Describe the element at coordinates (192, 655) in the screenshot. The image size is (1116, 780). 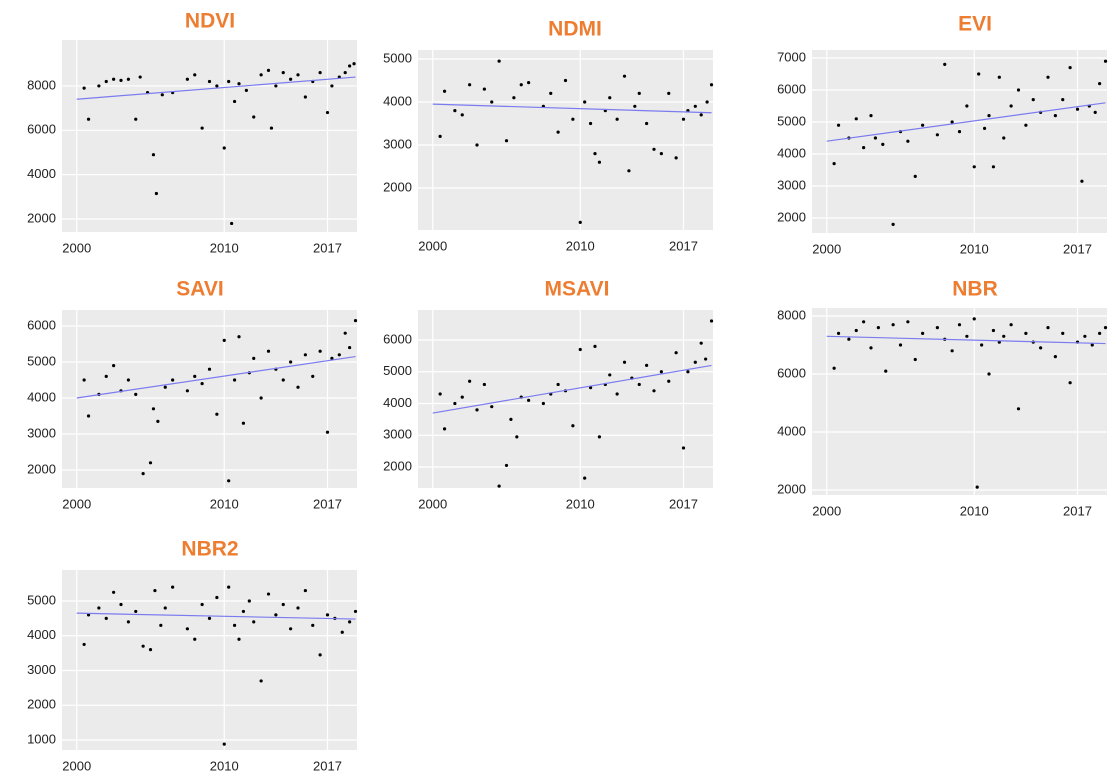
I see `panel: NBR2 1000 2000 3000 4000 5000 2000 2010 2017` at that location.